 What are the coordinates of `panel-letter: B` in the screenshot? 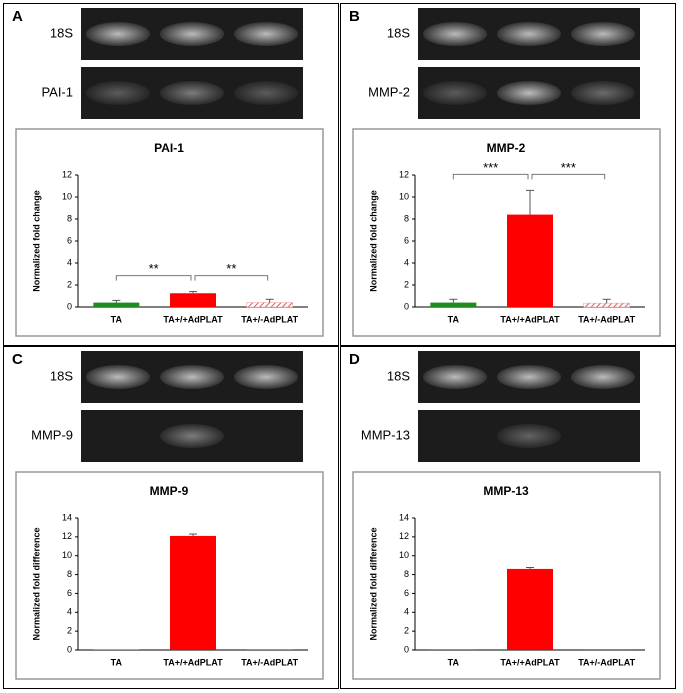 It's located at (354, 16).